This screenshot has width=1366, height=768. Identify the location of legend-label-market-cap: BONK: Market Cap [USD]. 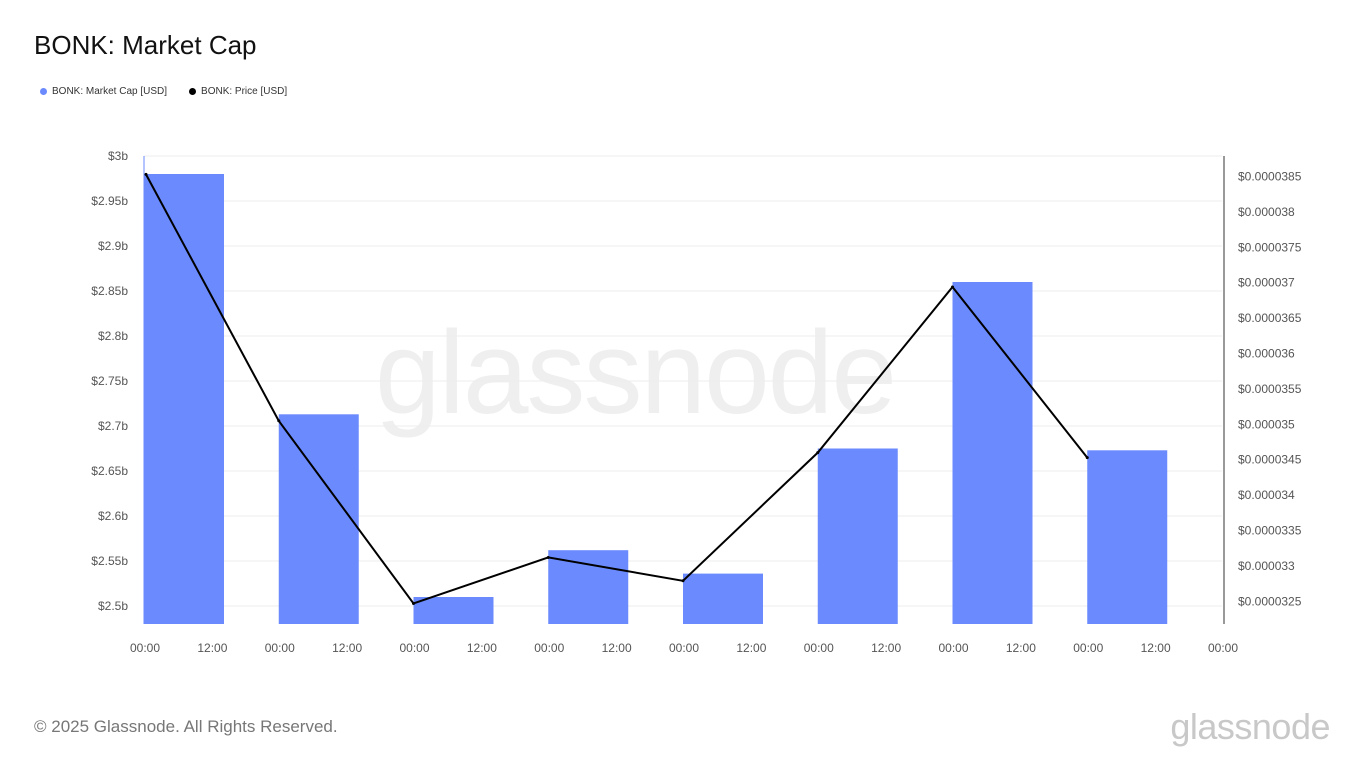
(110, 91).